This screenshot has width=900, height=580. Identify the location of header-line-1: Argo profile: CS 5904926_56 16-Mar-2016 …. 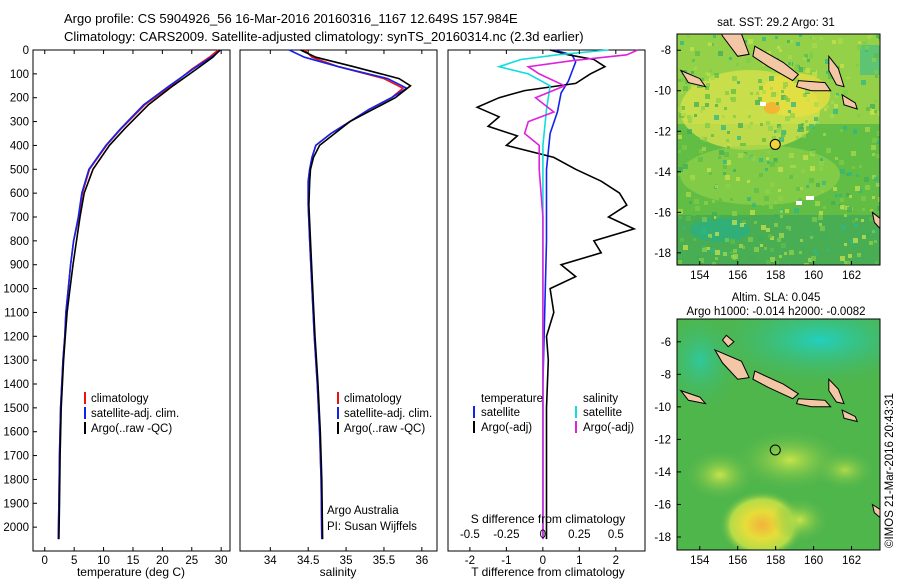
(291, 18).